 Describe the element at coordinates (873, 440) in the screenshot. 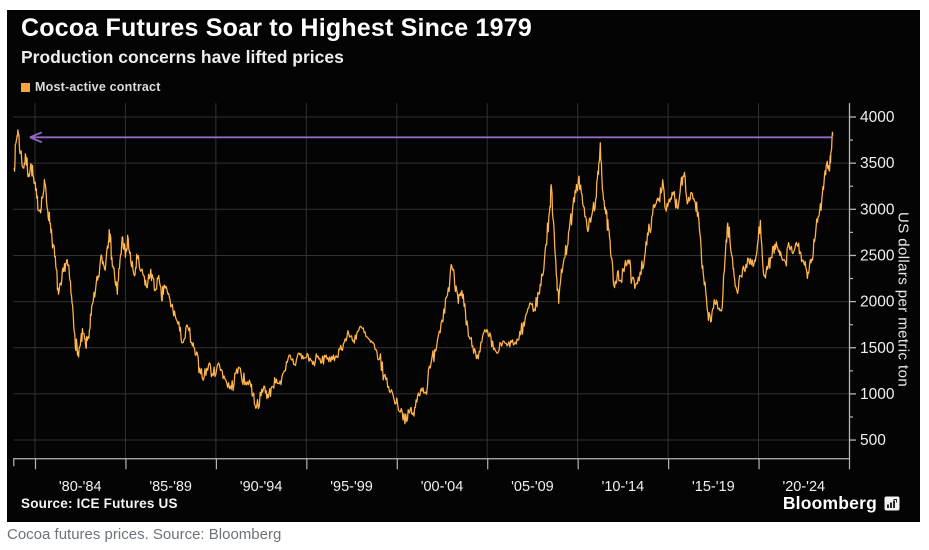

I see `svg-text: 500` at that location.